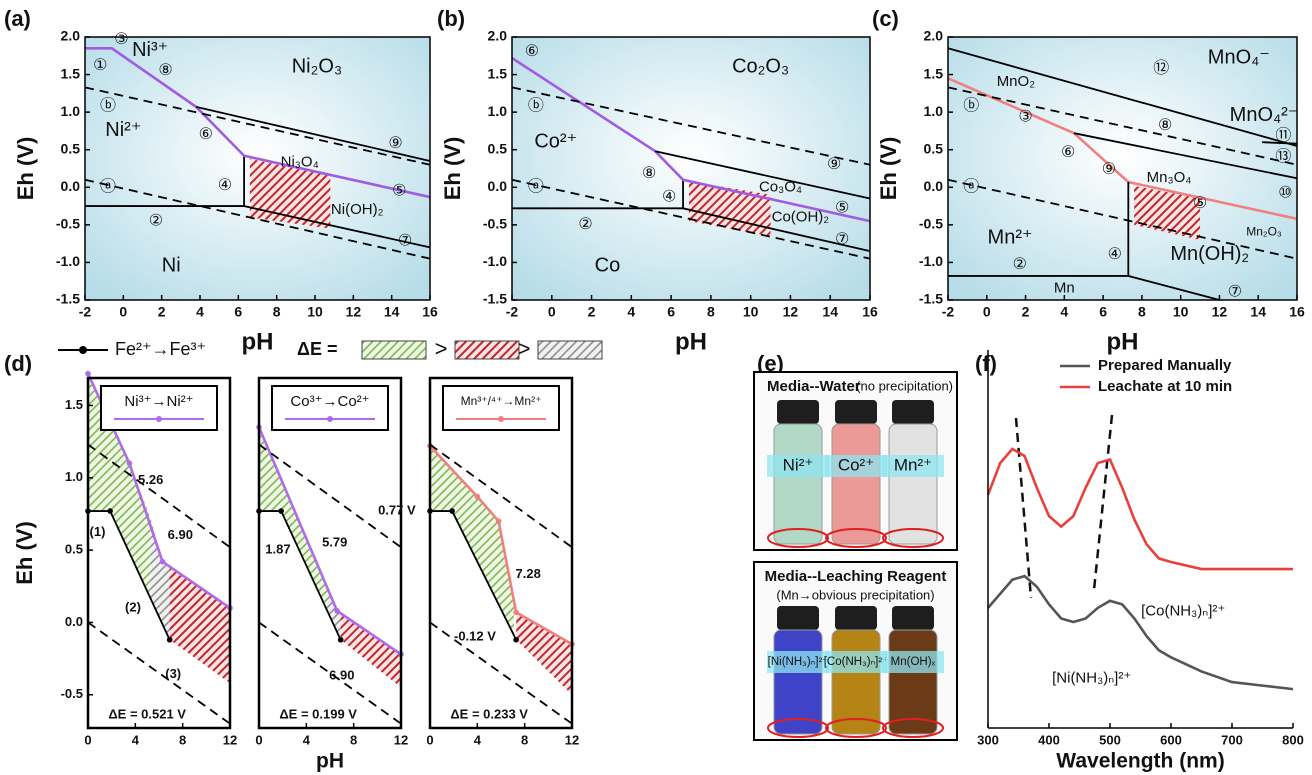 This screenshot has width=1312, height=775. What do you see at coordinates (798, 464) in the screenshot?
I see `vial-label: Ni²⁺` at bounding box center [798, 464].